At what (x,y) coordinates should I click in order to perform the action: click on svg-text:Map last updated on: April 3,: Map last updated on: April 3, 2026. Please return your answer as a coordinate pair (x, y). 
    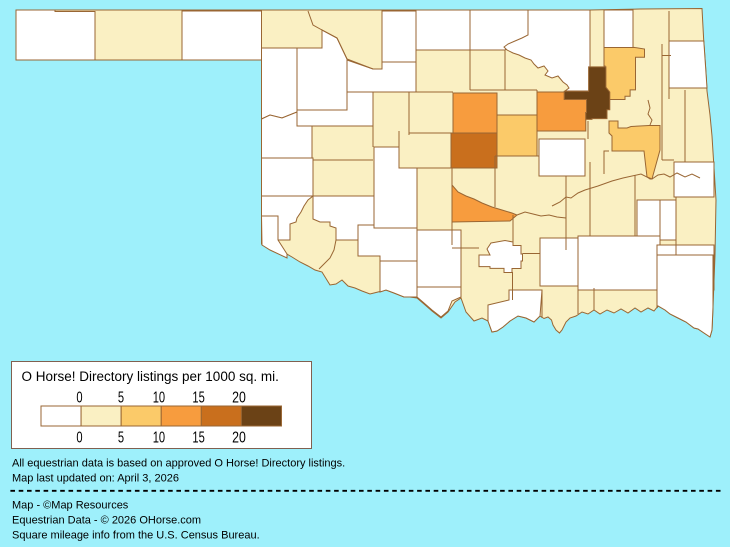
    Looking at the image, I should click on (95, 479).